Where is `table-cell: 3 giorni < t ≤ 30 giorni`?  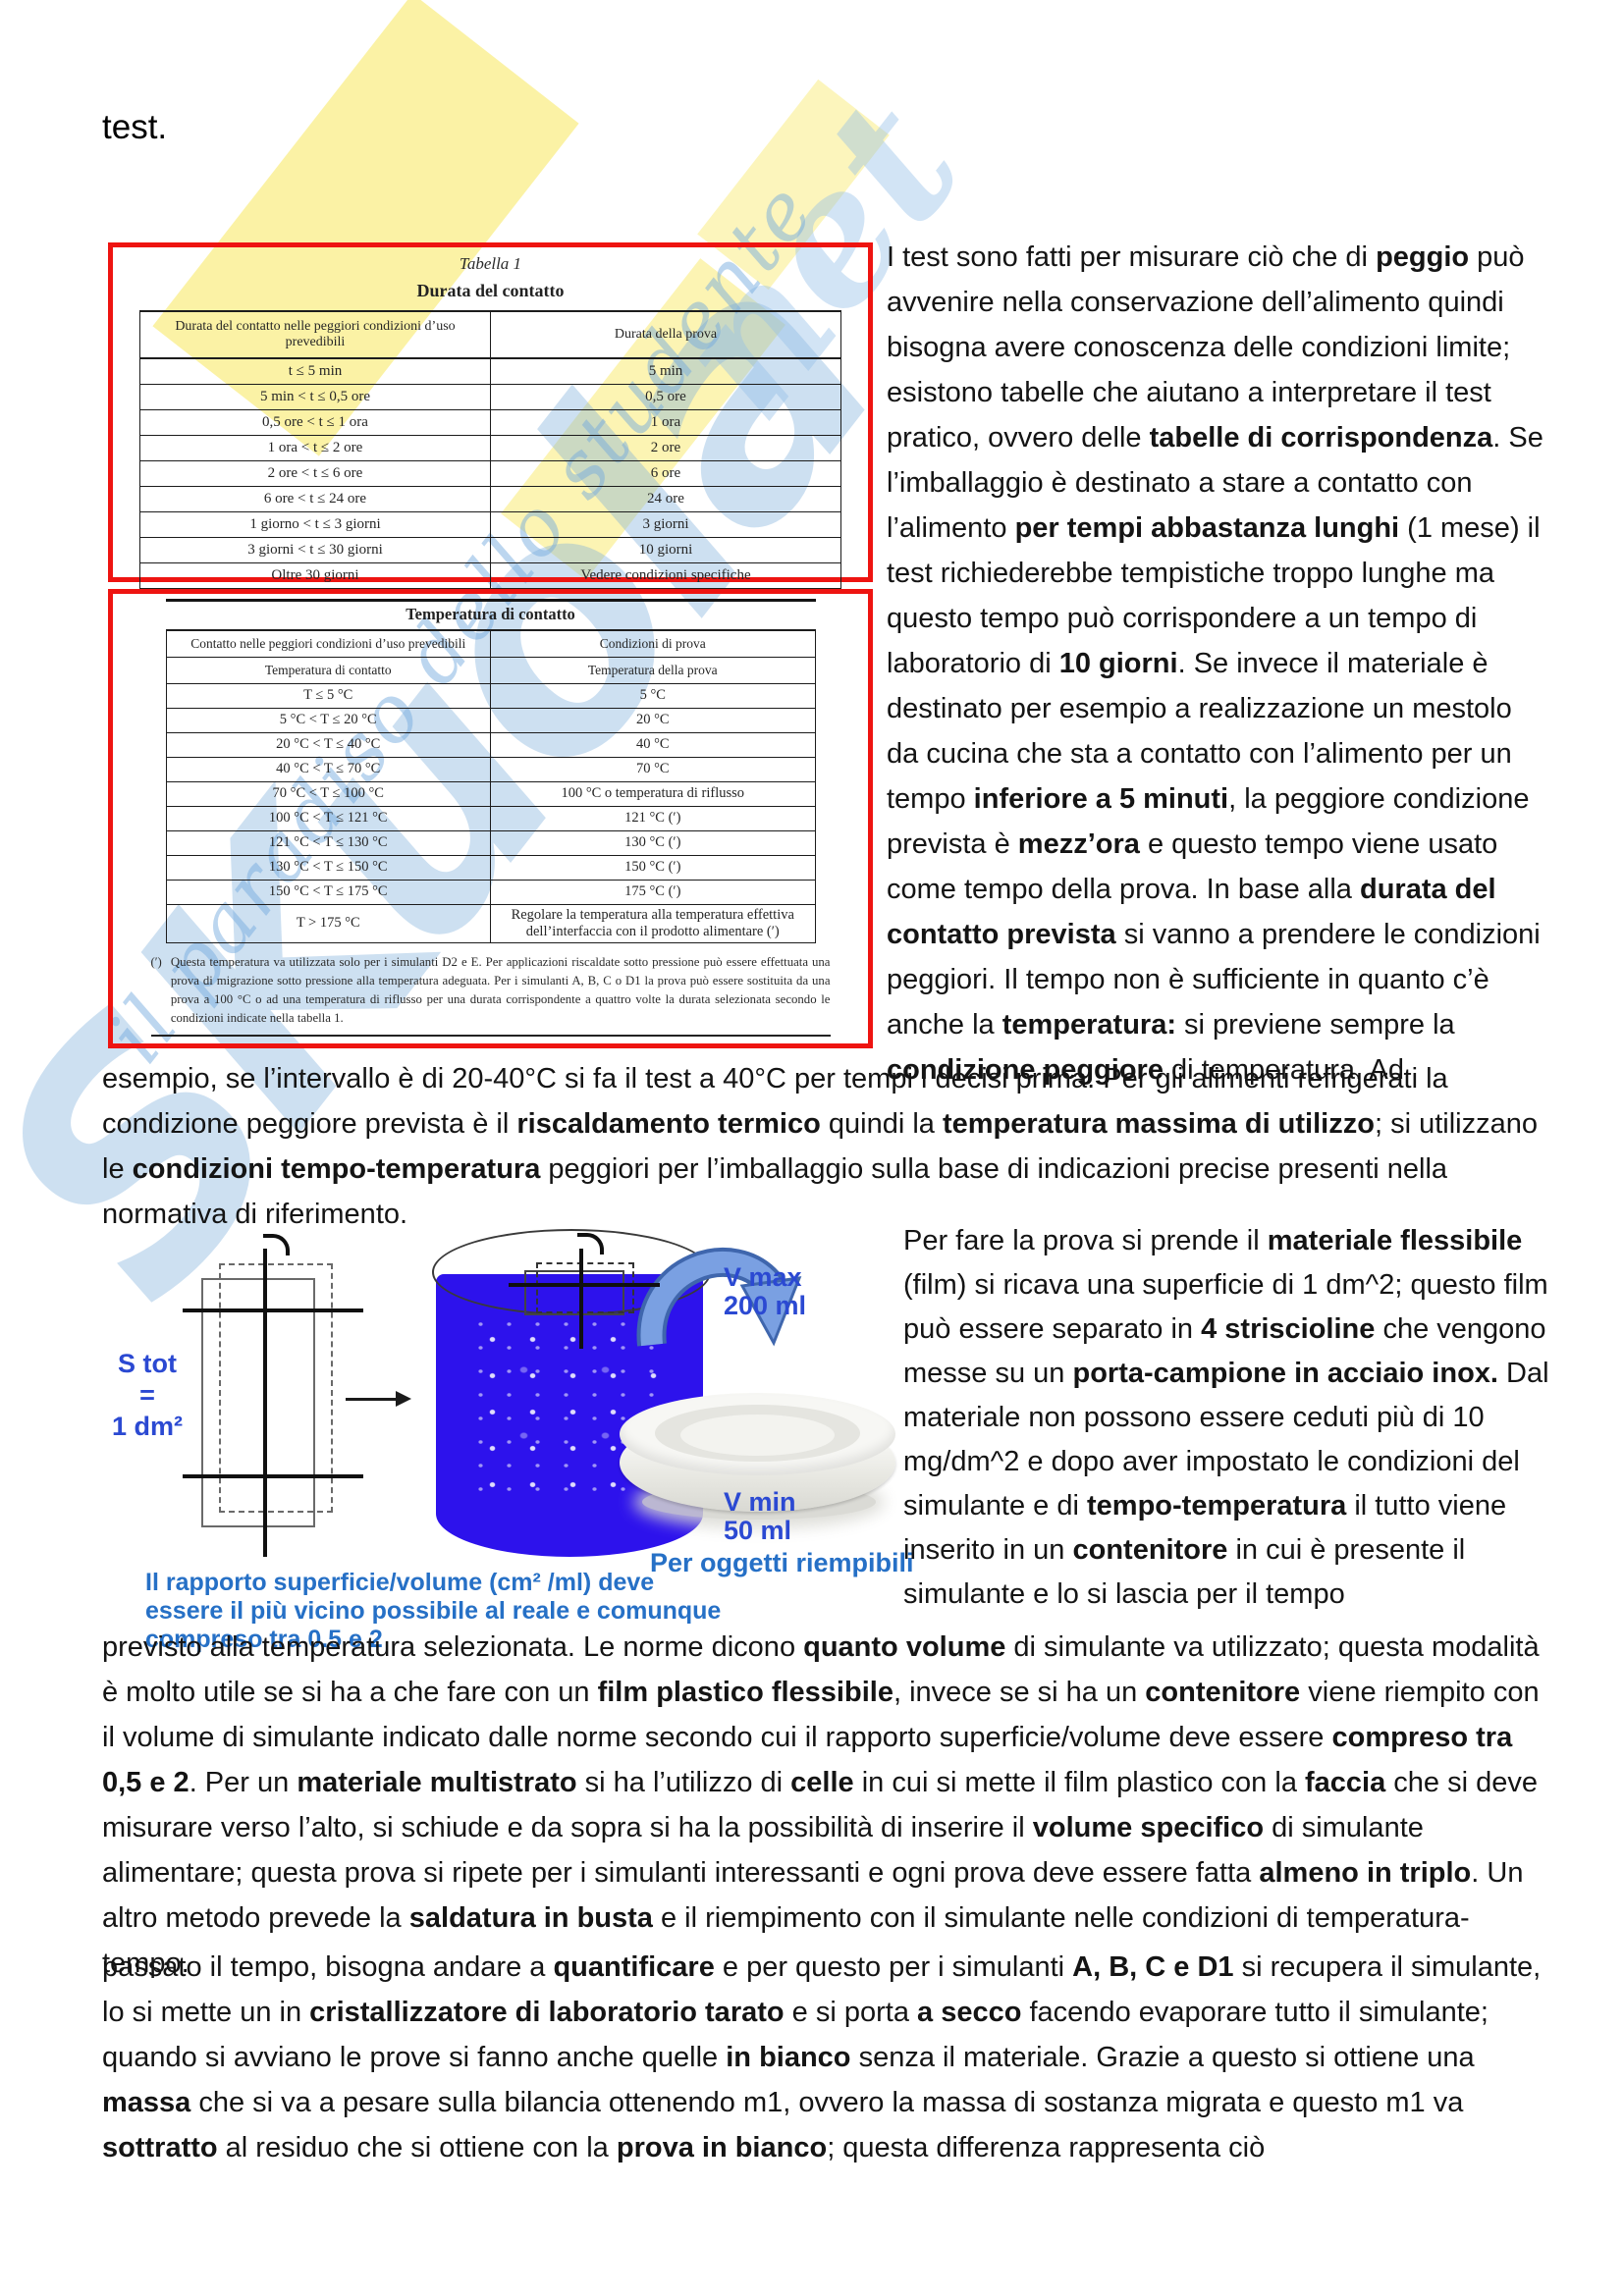
table-cell: 3 giorni < t ≤ 30 giorni is located at coordinates (315, 549).